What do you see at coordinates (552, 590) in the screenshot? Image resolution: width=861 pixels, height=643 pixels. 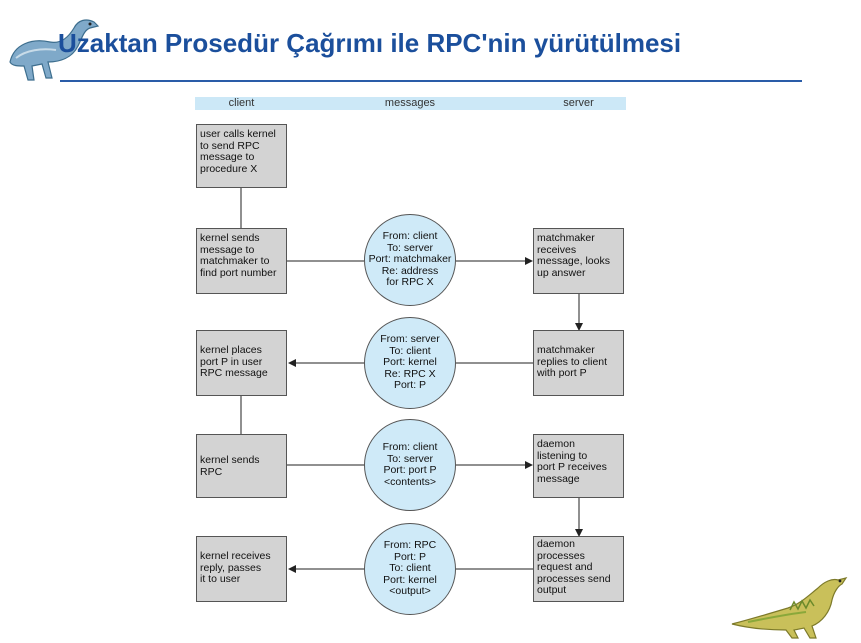 I see `server-box-4-line-5: output` at bounding box center [552, 590].